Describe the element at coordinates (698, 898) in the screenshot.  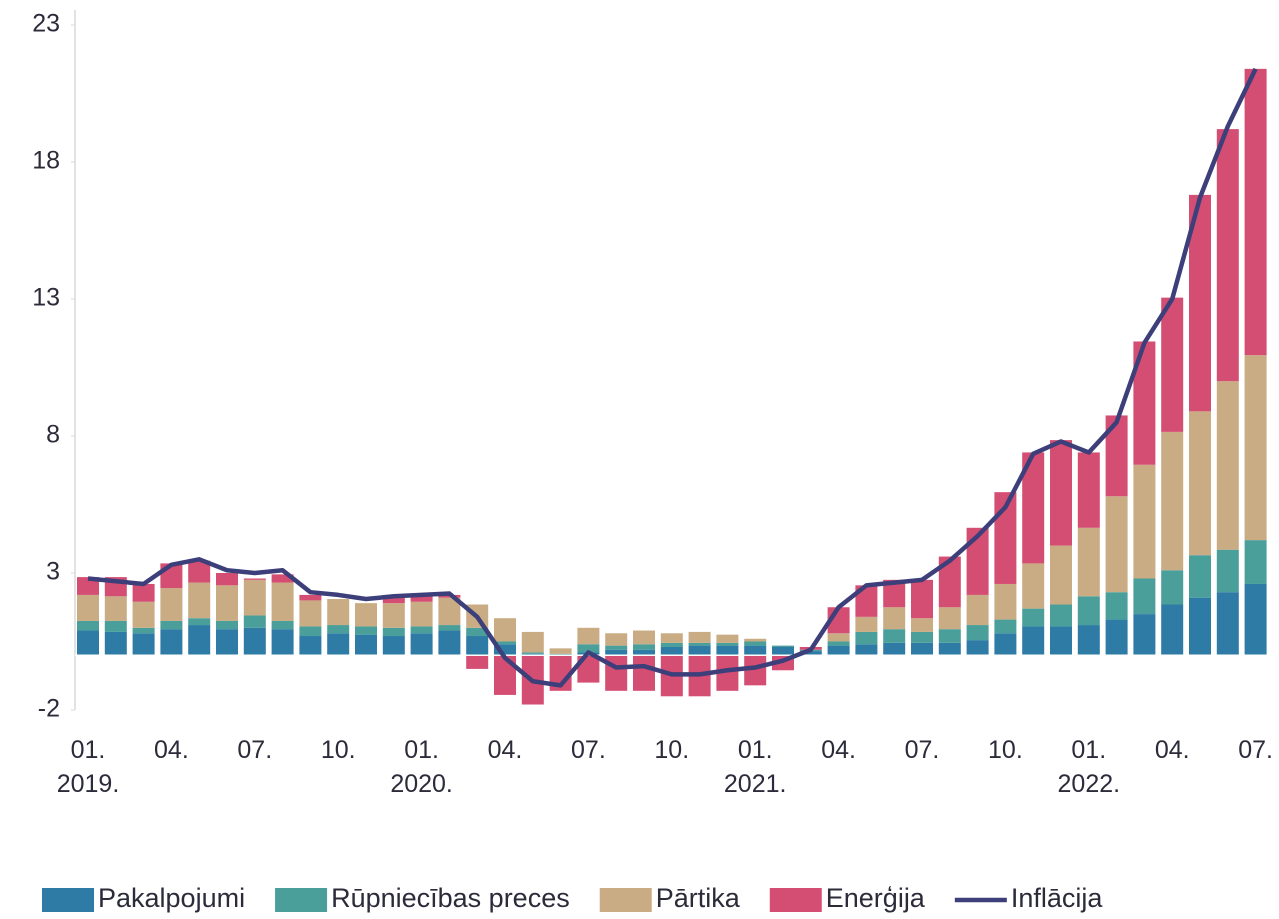
I see `legend-label: Pārtika` at that location.